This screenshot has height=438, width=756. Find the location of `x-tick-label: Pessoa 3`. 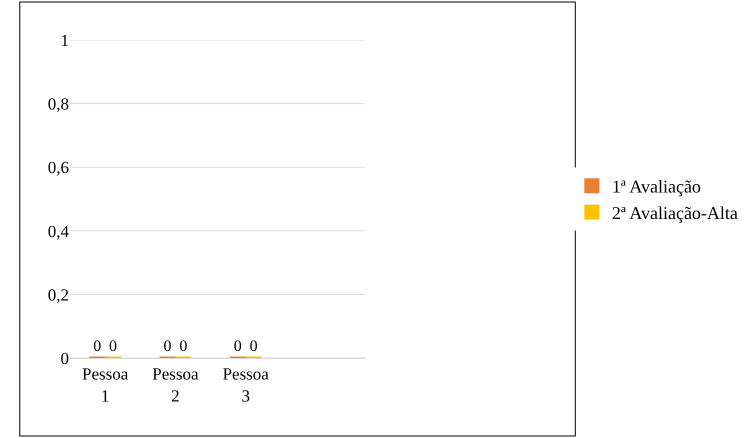

x-tick-label: Pessoa 3 is located at coordinates (246, 385).